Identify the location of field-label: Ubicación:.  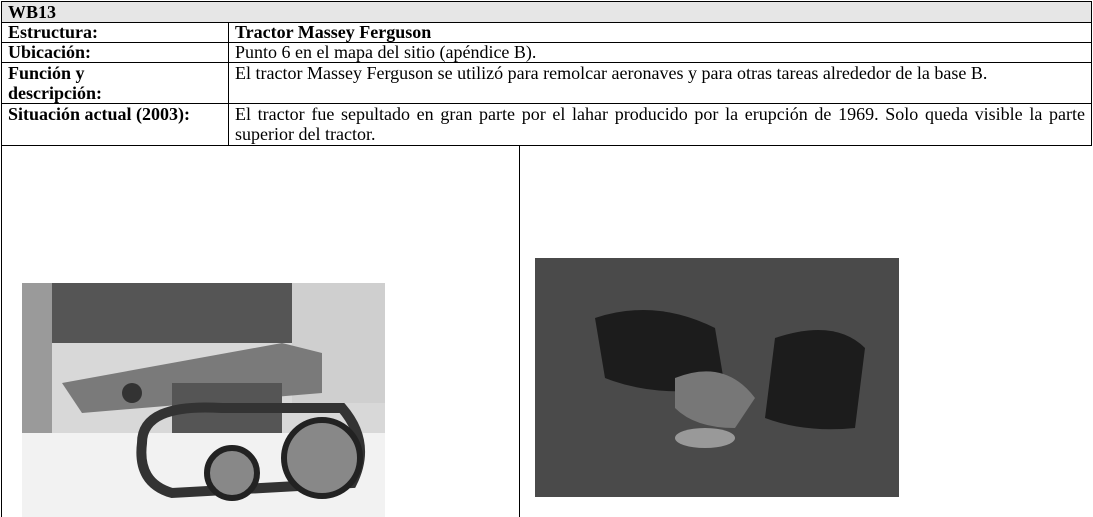
(49, 52).